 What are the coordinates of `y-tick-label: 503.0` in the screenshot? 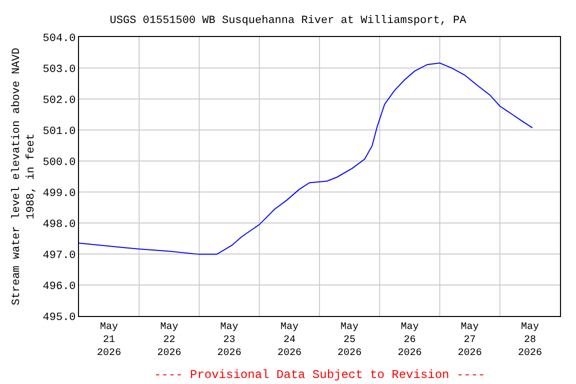 It's located at (59, 70).